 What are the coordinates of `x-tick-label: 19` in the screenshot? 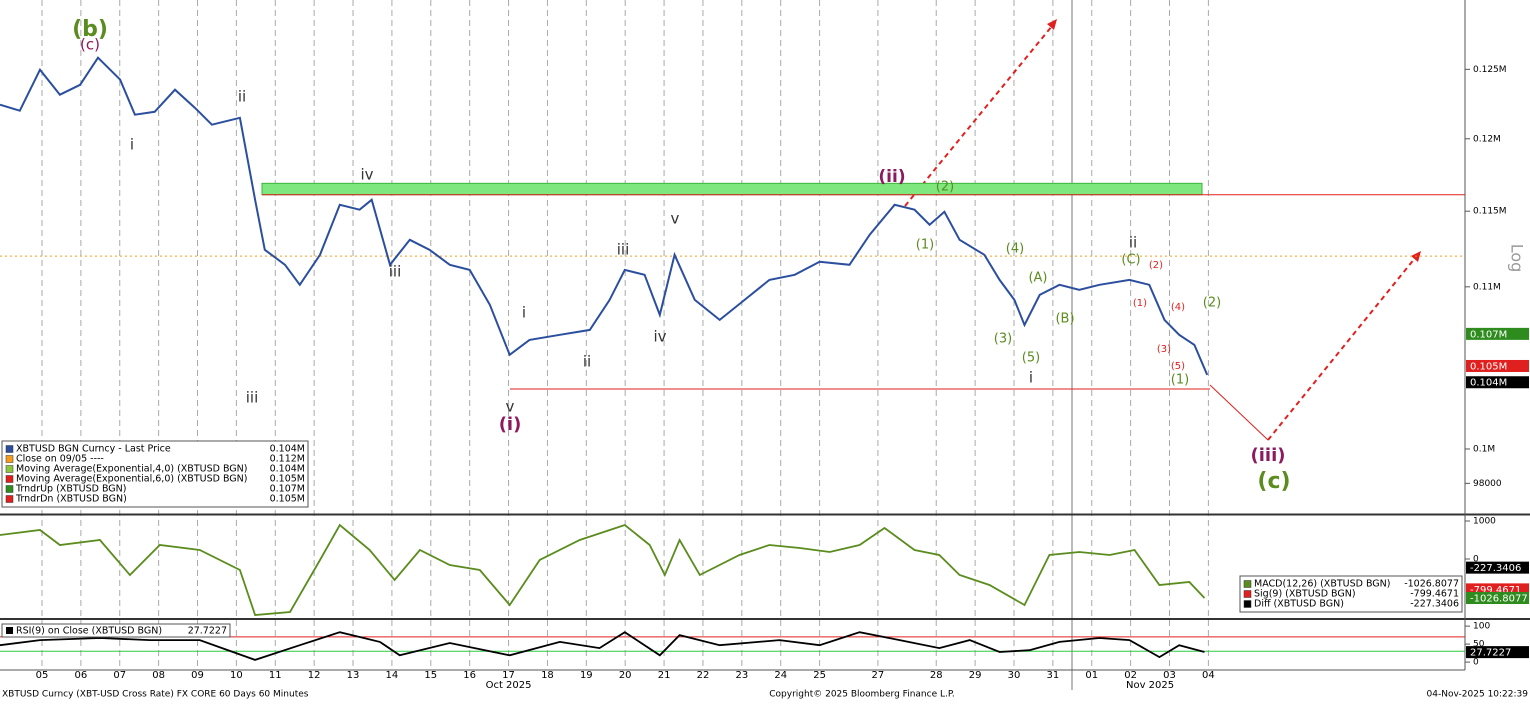 It's located at (586, 675).